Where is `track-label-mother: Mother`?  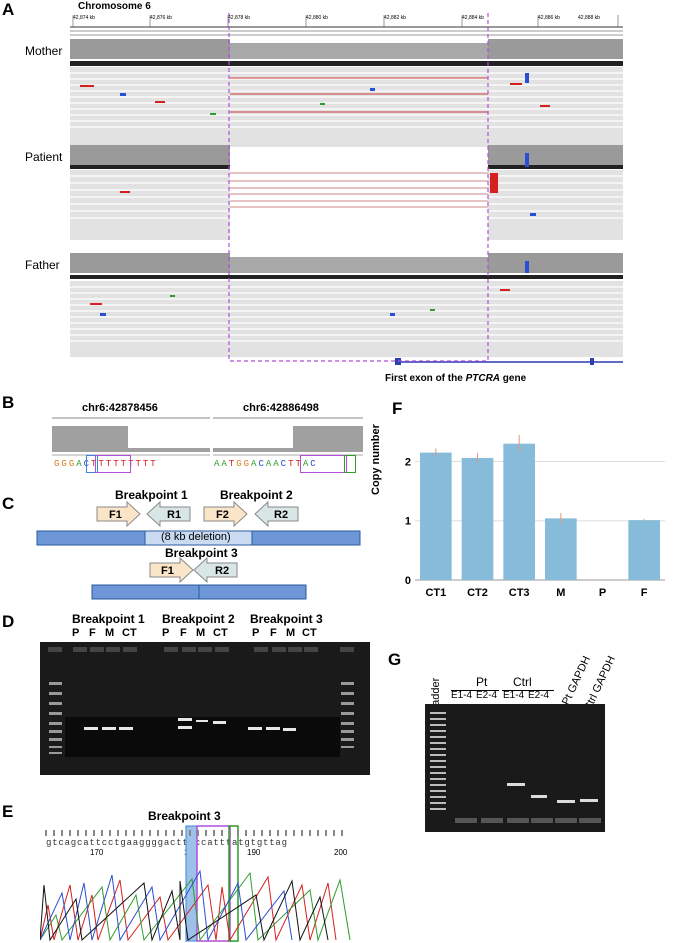
track-label-mother: Mother is located at coordinates (44, 51).